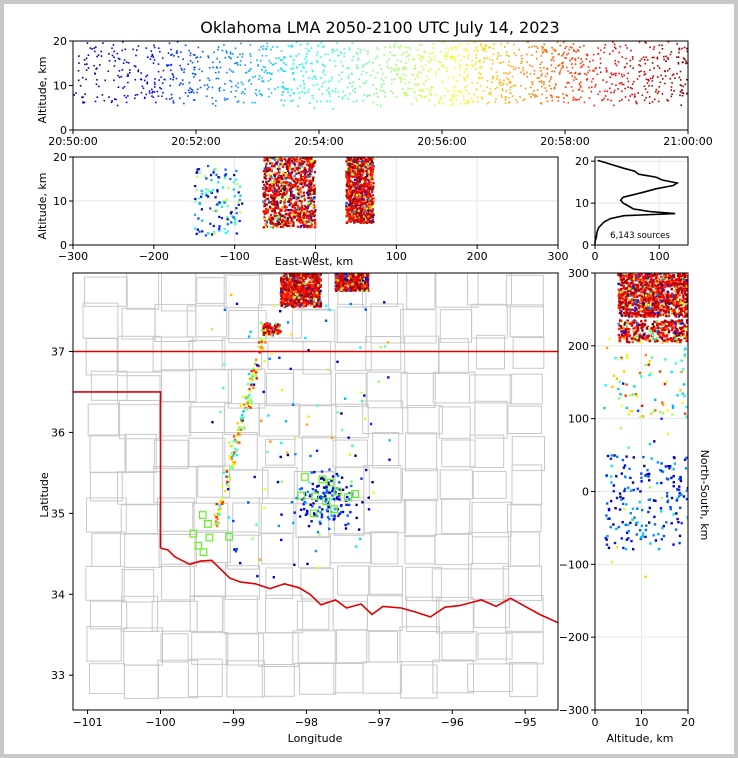 The image size is (738, 758). What do you see at coordinates (42, 89) in the screenshot?
I see `time-panel-ylabel: Altitude, km` at bounding box center [42, 89].